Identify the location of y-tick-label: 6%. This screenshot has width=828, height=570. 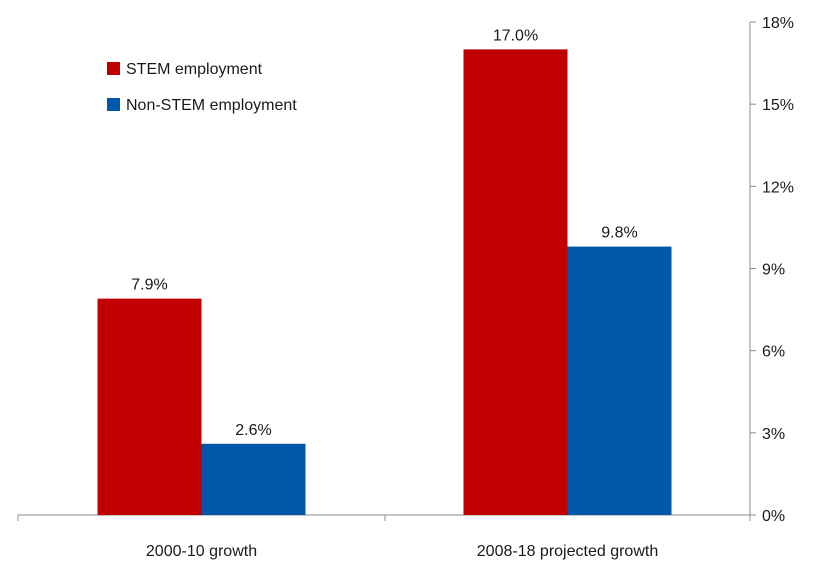
(773, 352).